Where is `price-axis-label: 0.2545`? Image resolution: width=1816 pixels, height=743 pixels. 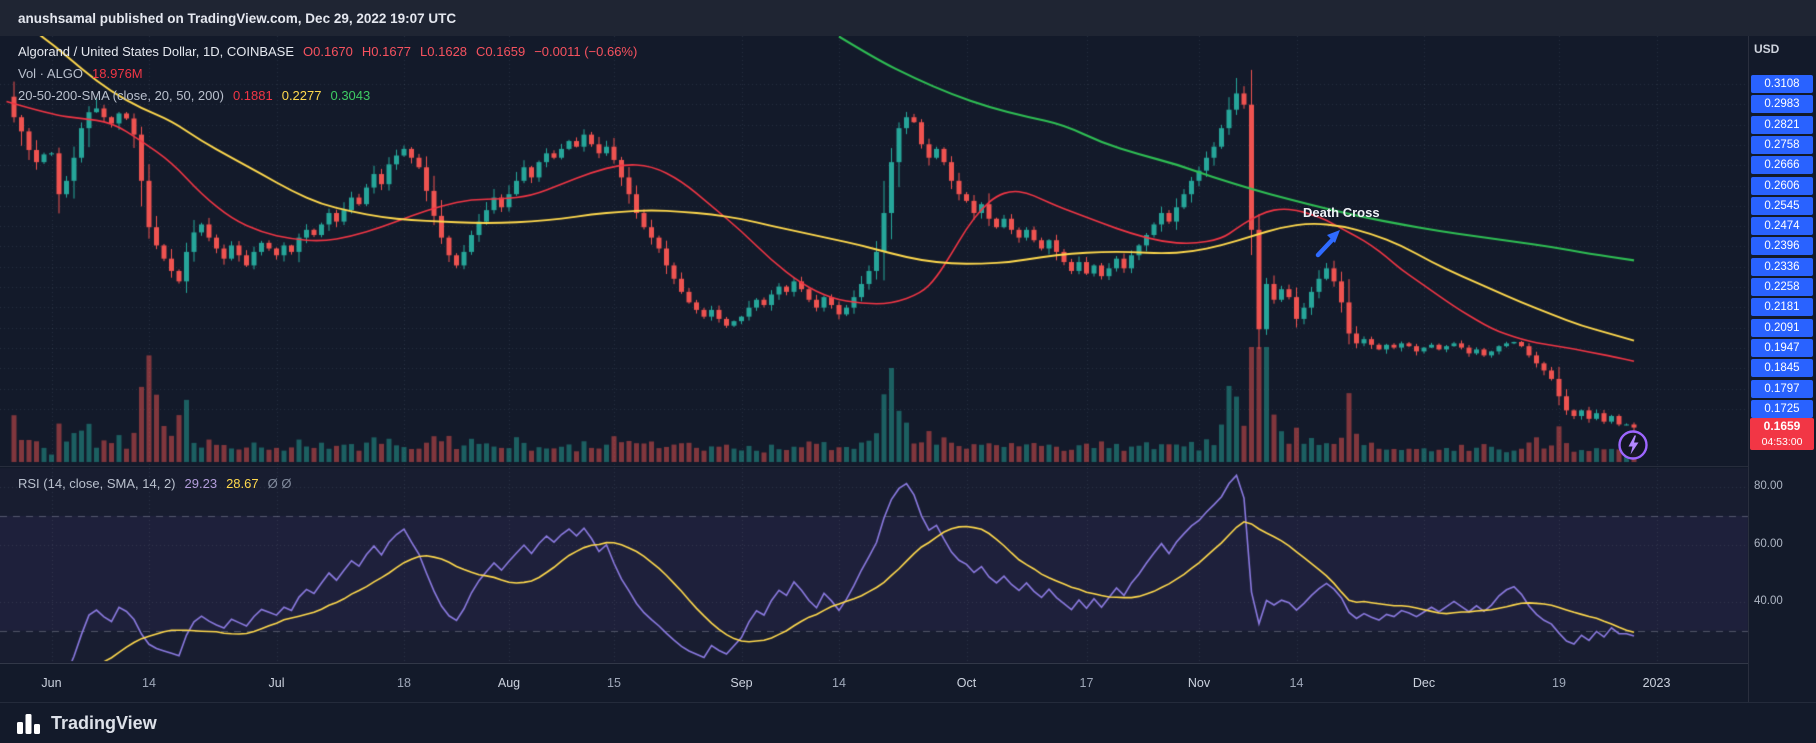
price-axis-label: 0.2545 is located at coordinates (1782, 205).